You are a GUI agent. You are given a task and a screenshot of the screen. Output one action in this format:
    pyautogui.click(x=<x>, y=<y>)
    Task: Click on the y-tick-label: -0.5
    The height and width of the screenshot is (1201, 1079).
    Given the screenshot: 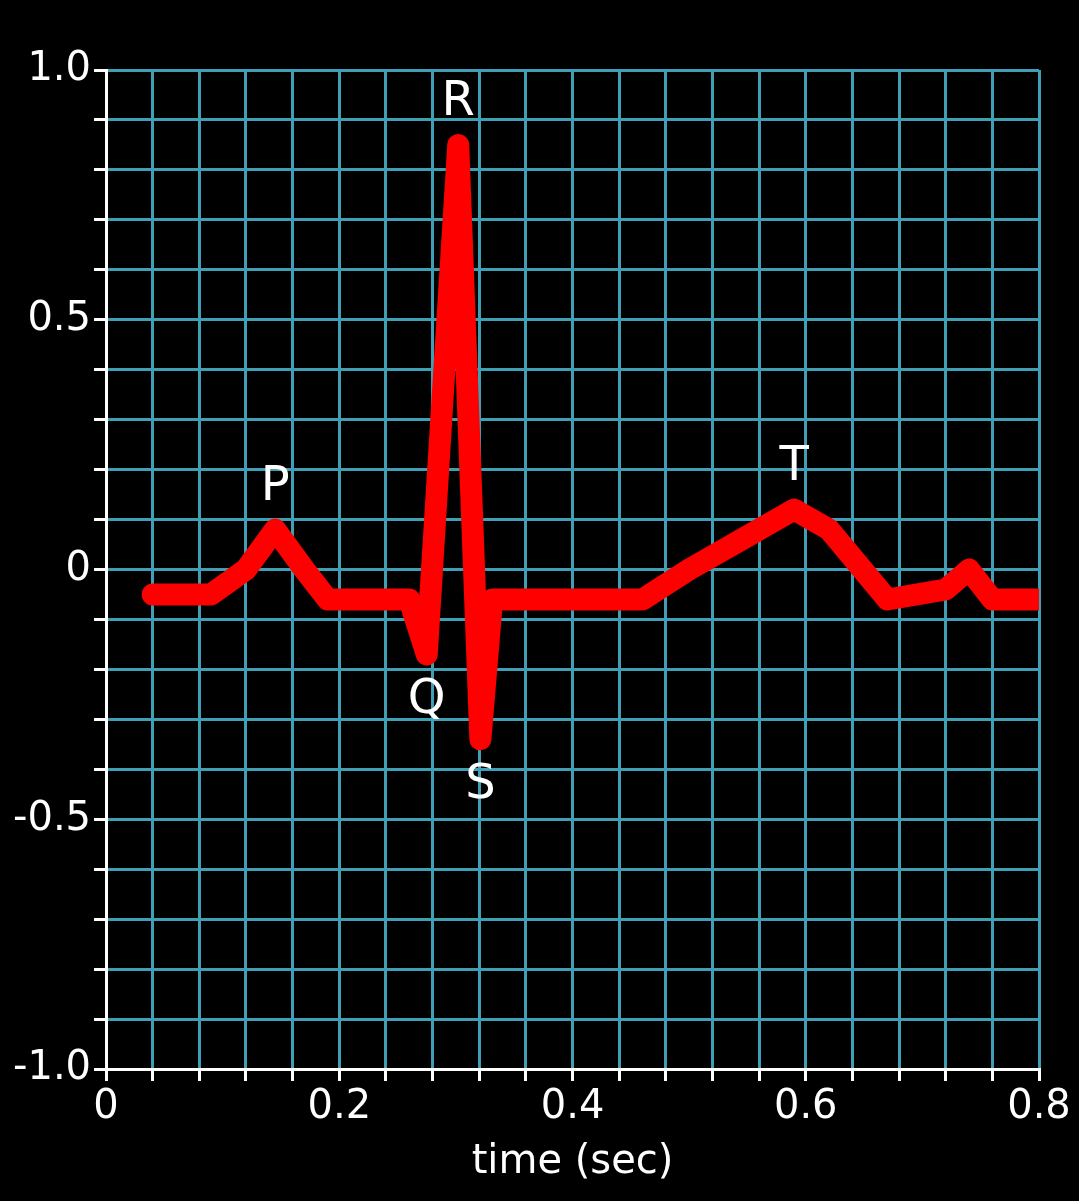 What is the action you would take?
    pyautogui.click(x=52, y=815)
    